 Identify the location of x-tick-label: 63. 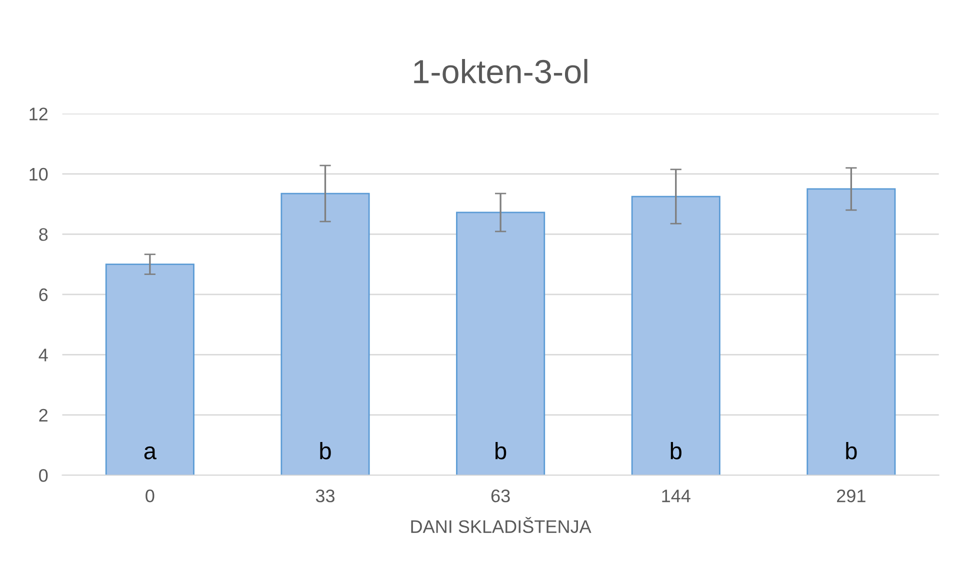
(500, 496).